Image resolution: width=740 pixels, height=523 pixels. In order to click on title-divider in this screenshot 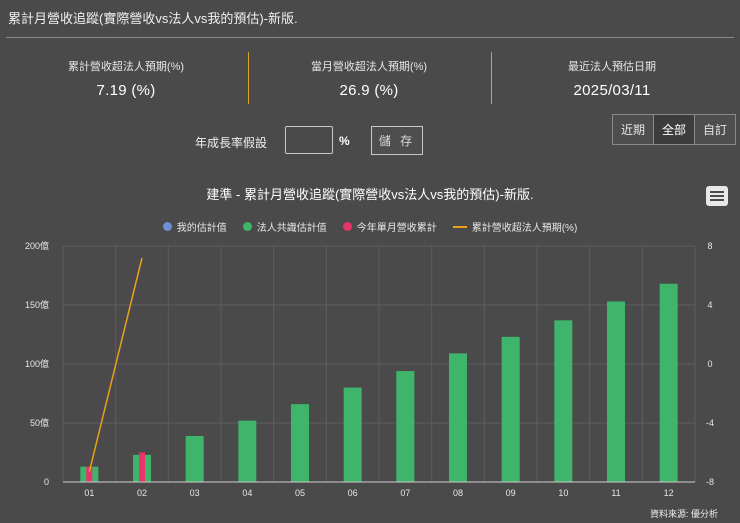, I will do `click(370, 37)`.